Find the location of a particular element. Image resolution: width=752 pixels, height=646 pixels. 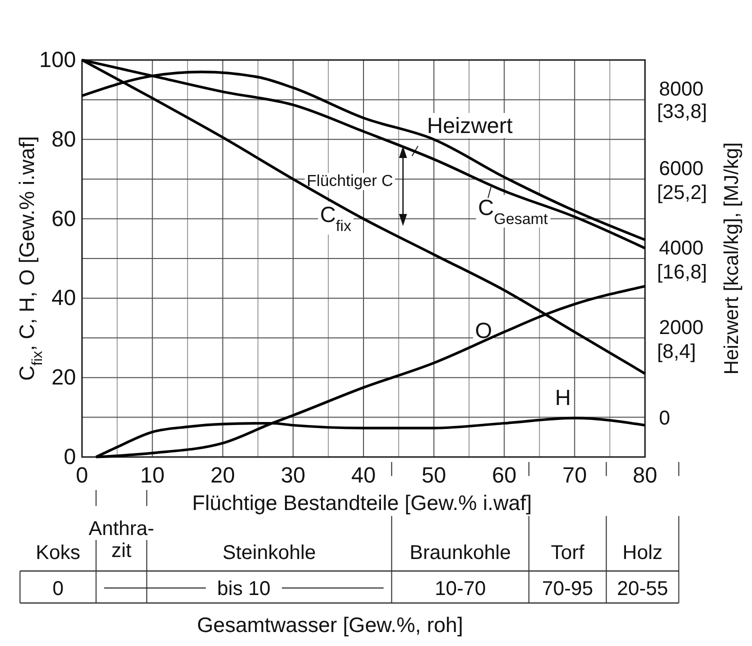

text: 20-55 is located at coordinates (642, 589).